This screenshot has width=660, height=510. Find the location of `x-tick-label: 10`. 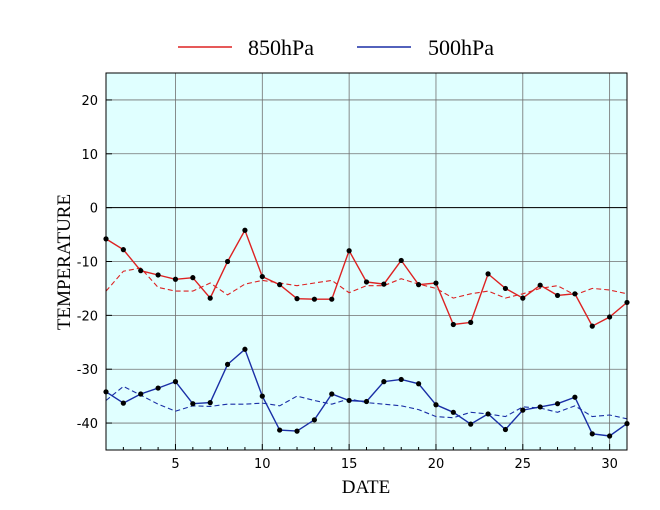

x-tick-label: 10 is located at coordinates (262, 464).